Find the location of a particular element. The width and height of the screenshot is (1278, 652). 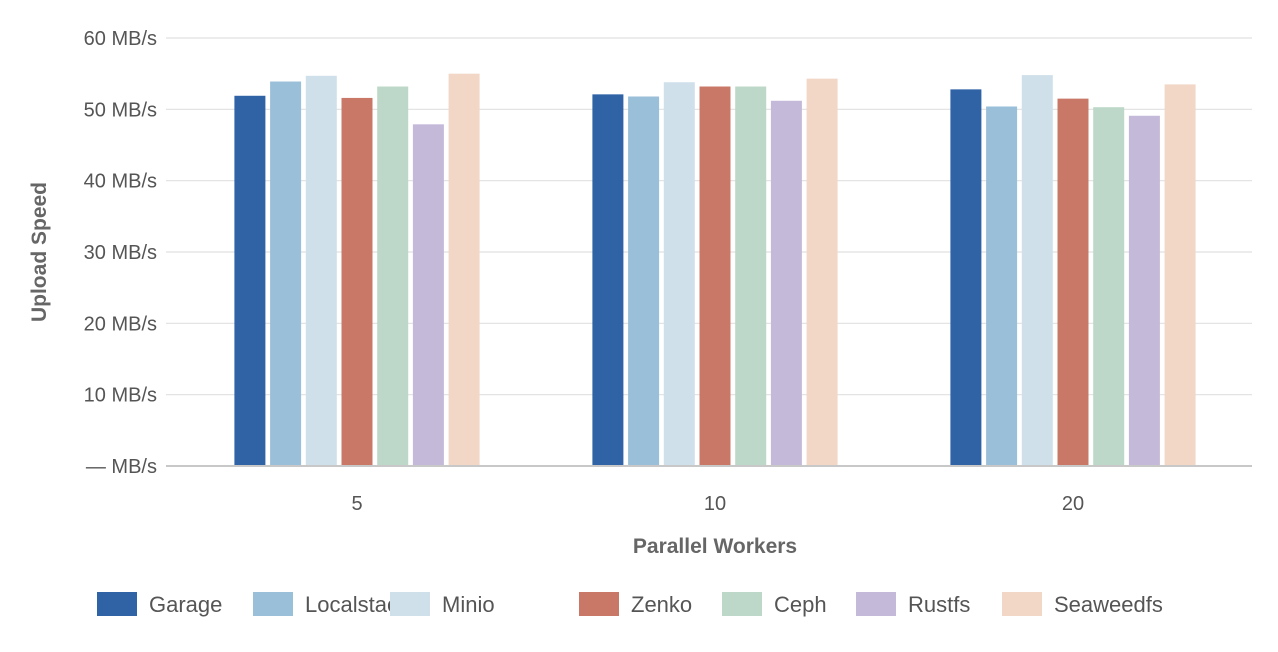

legend-swatch-zenko is located at coordinates (599, 604).